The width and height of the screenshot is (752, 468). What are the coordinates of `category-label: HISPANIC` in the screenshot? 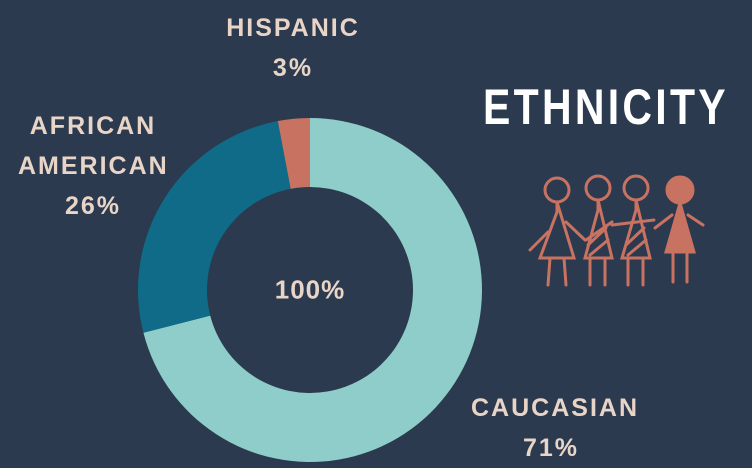 It's located at (293, 28).